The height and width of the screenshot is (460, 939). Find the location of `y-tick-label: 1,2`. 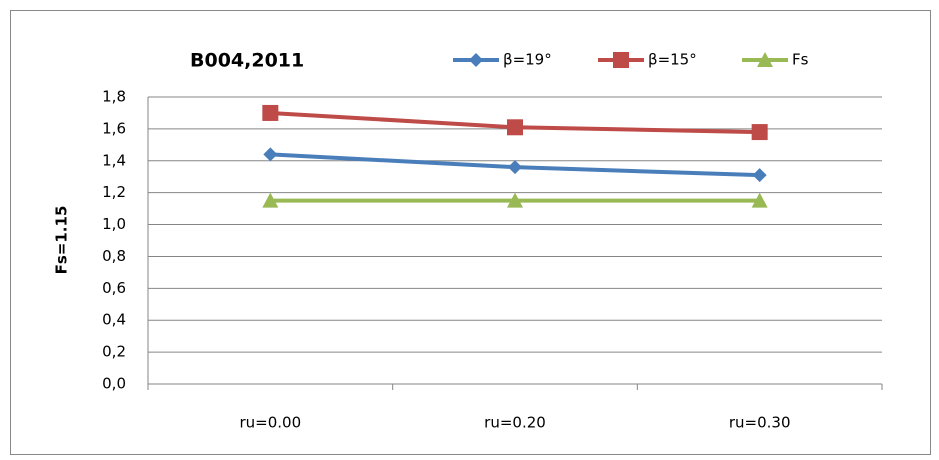

y-tick-label: 1,2 is located at coordinates (114, 192).